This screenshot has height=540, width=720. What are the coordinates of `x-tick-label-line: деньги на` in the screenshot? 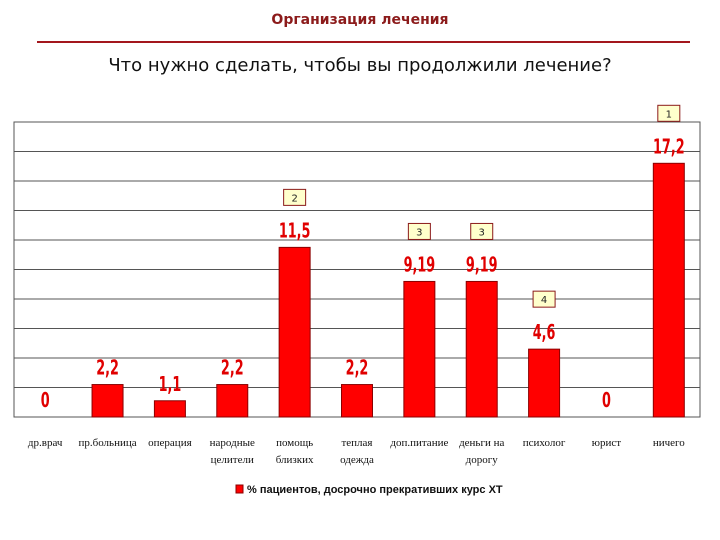 It's located at (481, 443).